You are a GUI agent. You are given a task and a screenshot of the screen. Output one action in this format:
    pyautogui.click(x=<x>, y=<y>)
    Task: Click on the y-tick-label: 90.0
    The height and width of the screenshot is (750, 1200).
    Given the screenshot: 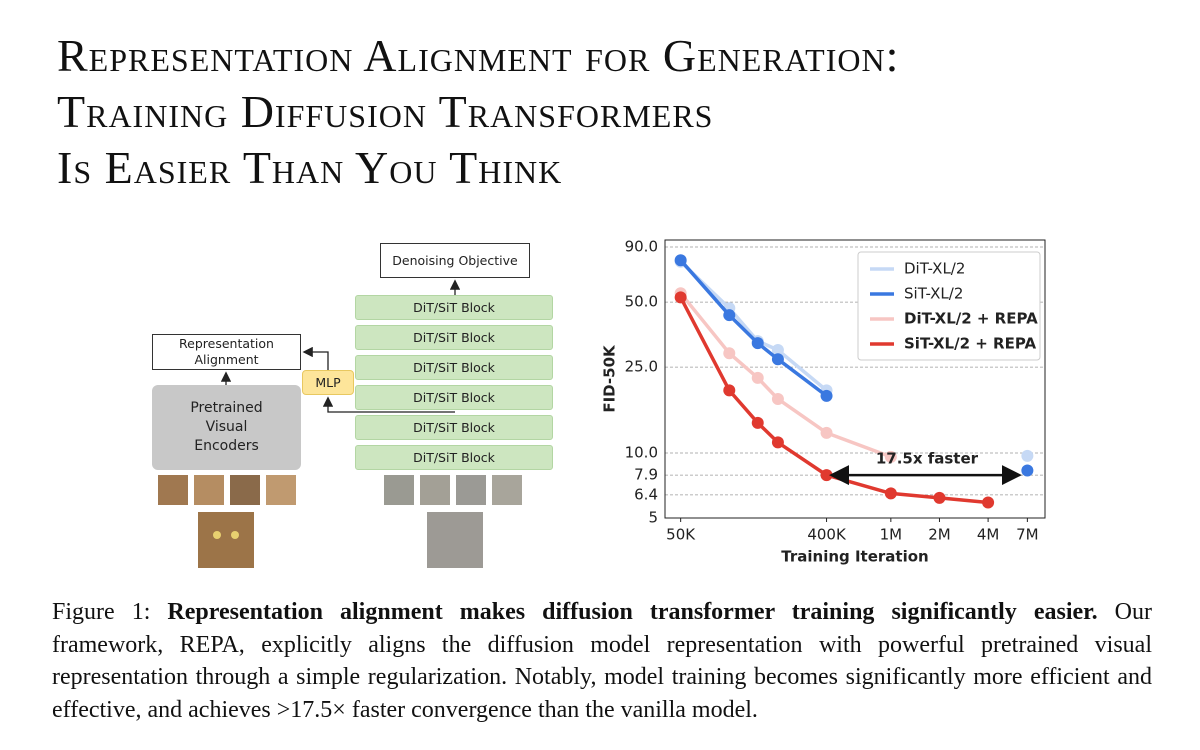 What is the action you would take?
    pyautogui.click(x=641, y=247)
    